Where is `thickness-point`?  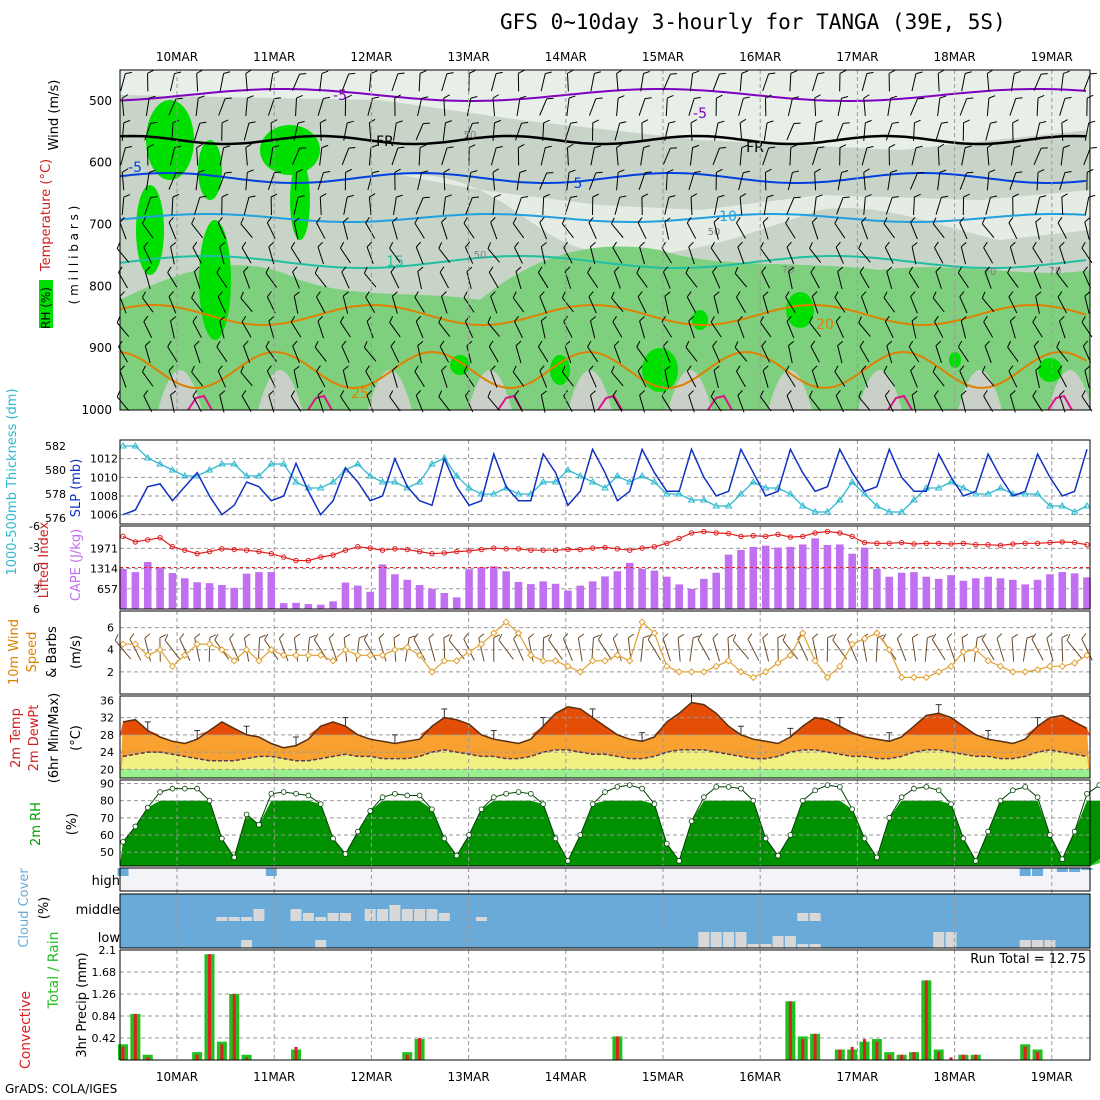 thickness-point is located at coordinates (1000, 487).